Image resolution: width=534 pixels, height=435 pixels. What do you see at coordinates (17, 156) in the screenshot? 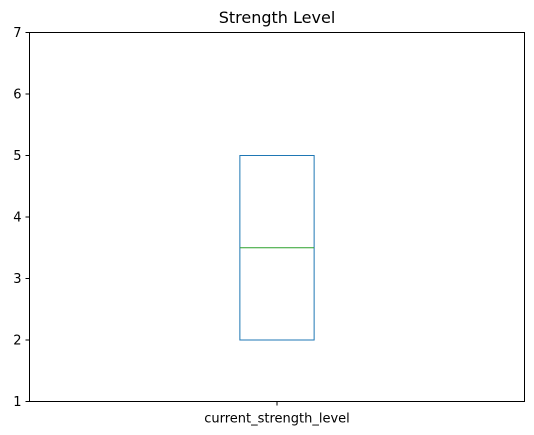
I see `y-tick-label-5: 5` at bounding box center [17, 156].